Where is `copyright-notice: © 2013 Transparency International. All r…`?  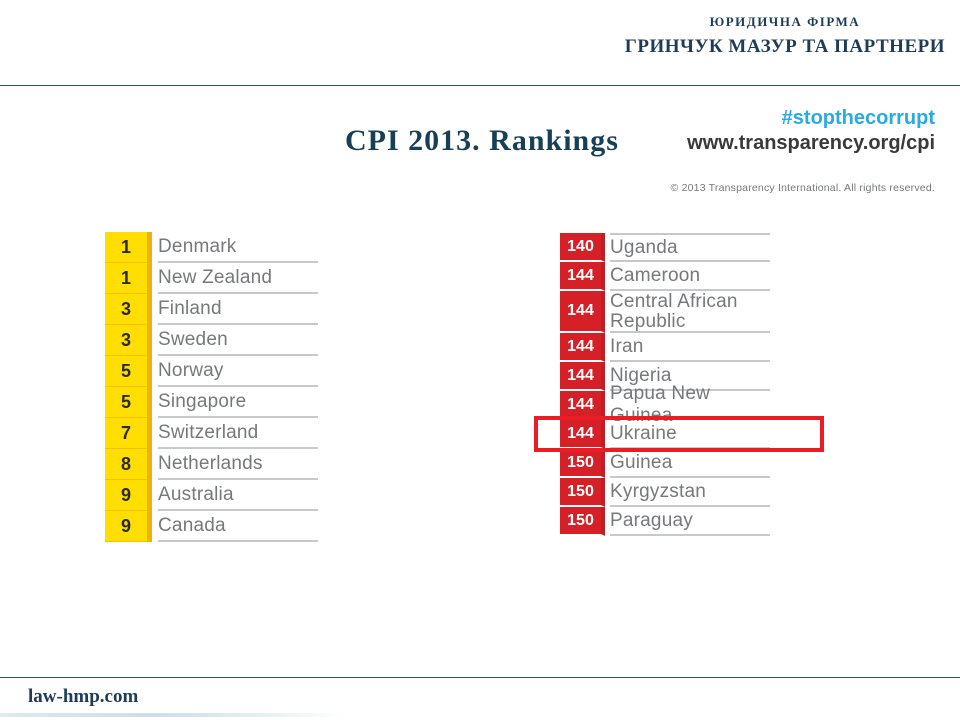
copyright-notice: © 2013 Transparency International. All r… is located at coordinates (802, 188).